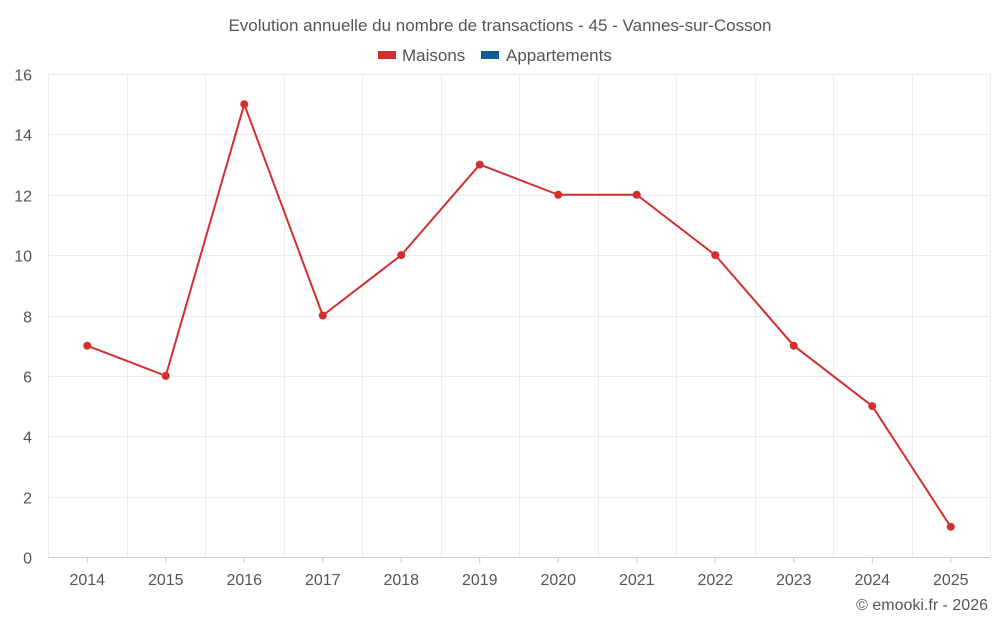  I want to click on y-axis-ticks: 0 2 4 6 8 10 12 14 16, so click(23, 318).